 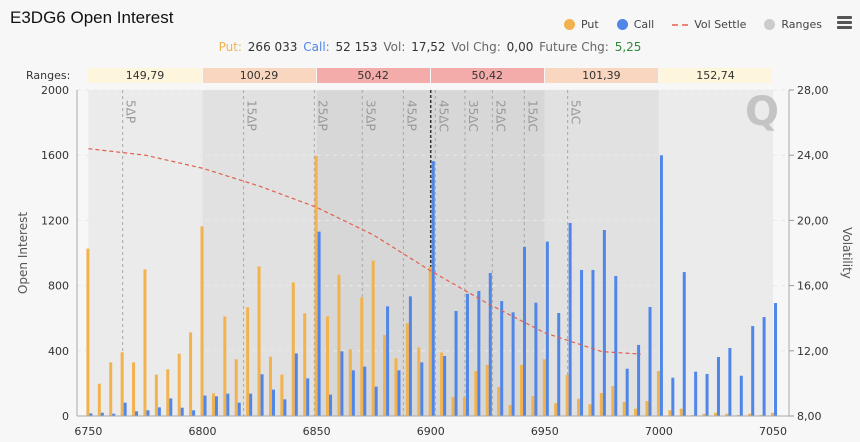 What do you see at coordinates (635, 24) in the screenshot?
I see `legend-call: Call` at bounding box center [635, 24].